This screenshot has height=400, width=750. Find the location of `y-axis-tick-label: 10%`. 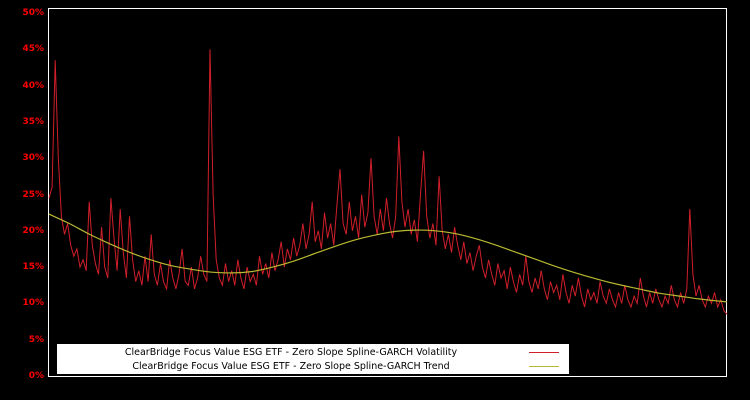

y-axis-tick-label: 10% is located at coordinates (33, 303).